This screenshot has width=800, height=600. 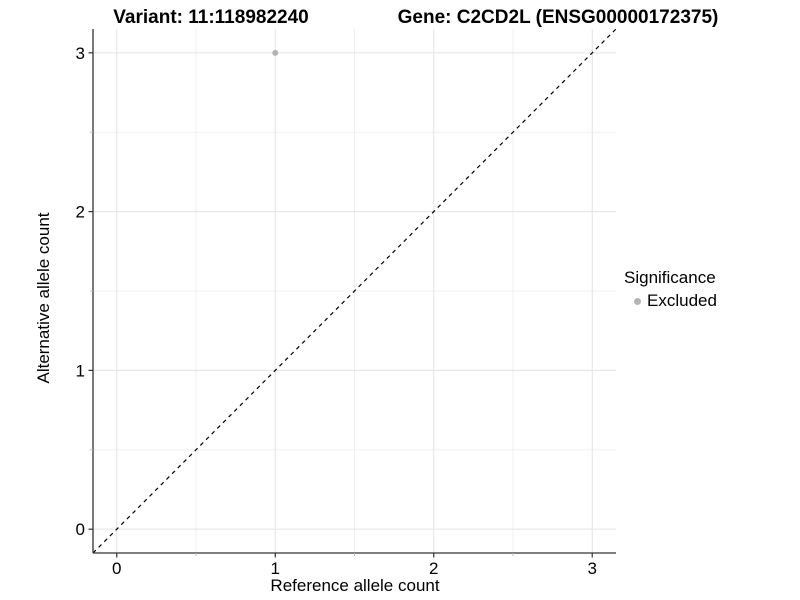 What do you see at coordinates (433, 568) in the screenshot?
I see `x-tick-label: 2` at bounding box center [433, 568].